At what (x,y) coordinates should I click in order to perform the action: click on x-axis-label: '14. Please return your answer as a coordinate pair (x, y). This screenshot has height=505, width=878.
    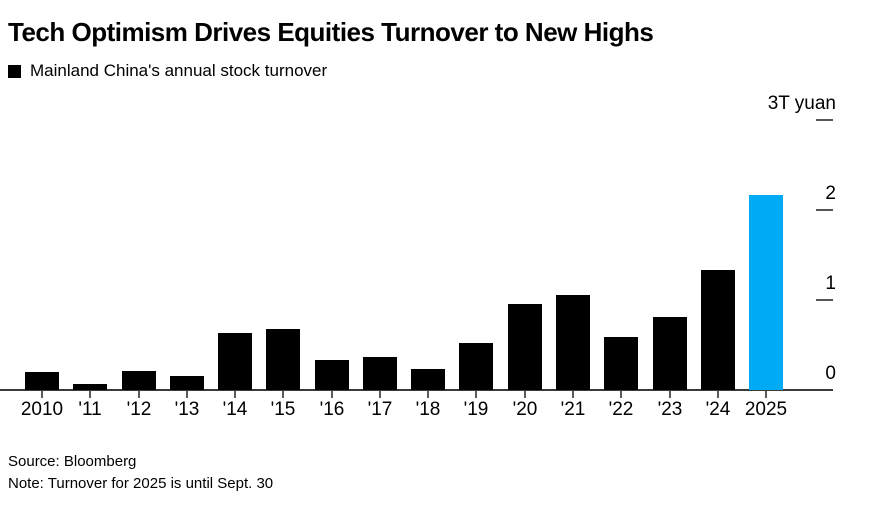
    Looking at the image, I should click on (235, 409).